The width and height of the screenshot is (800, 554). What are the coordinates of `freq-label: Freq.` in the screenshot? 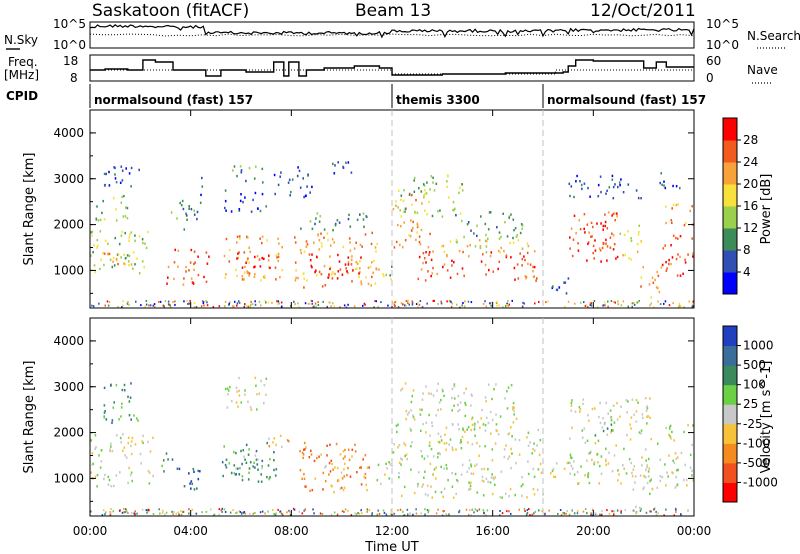 It's located at (23, 62).